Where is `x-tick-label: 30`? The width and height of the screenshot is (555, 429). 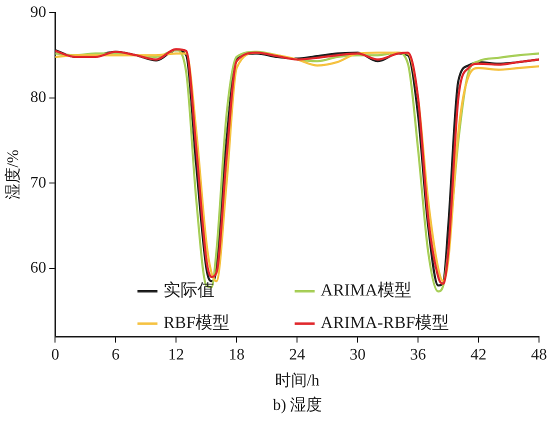
x-tick-label: 30 is located at coordinates (358, 355).